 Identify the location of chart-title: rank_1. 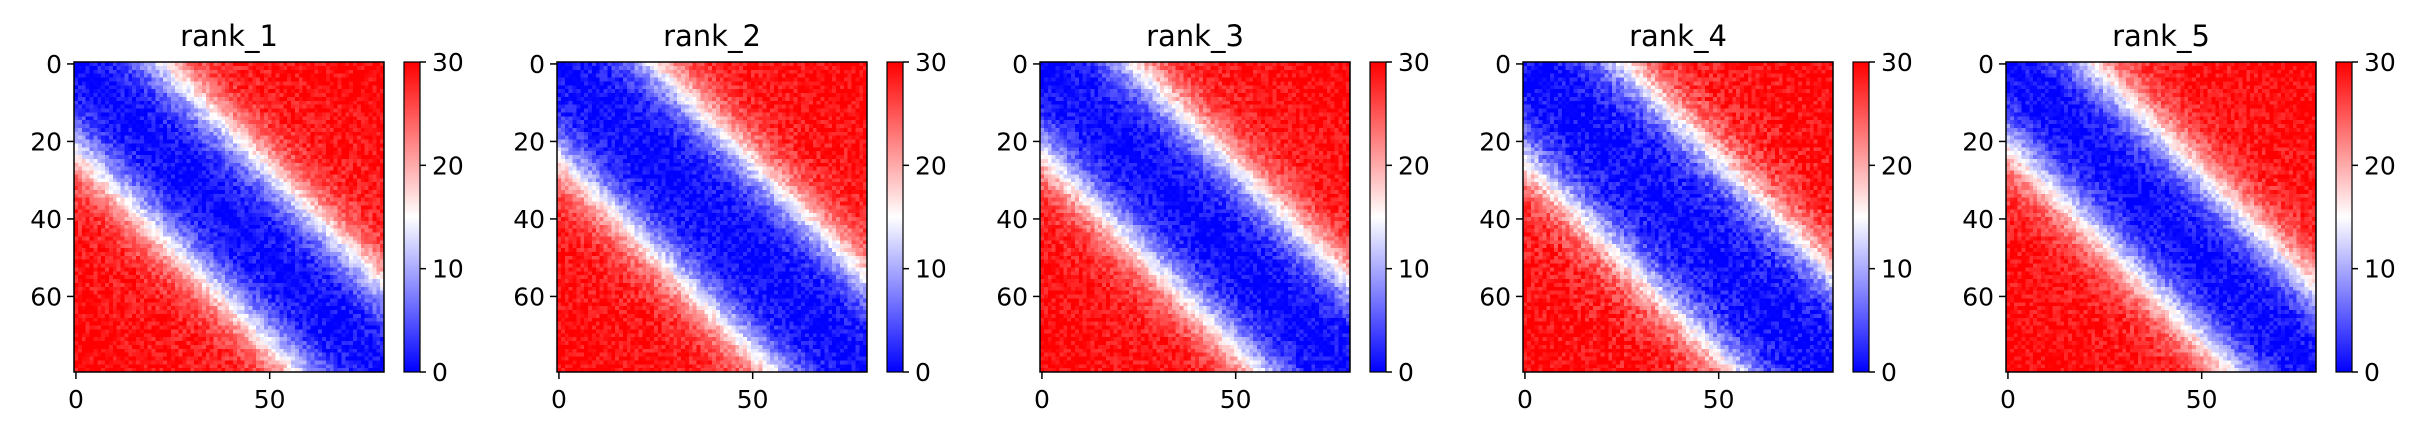
(229, 36).